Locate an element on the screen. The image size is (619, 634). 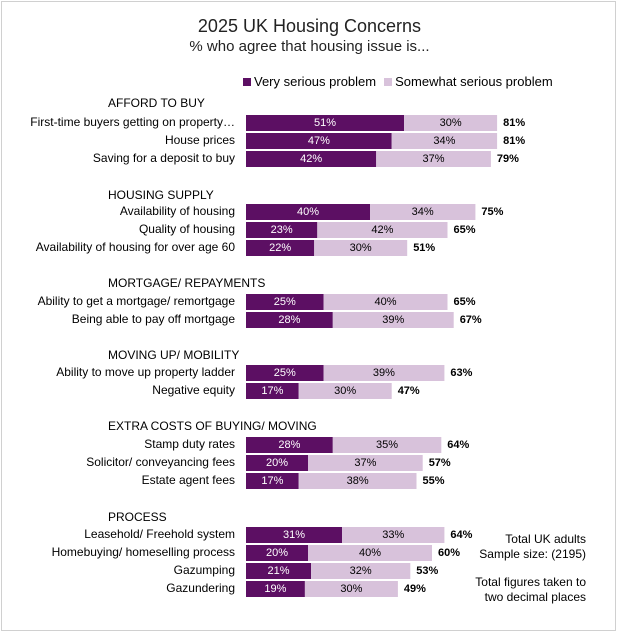
data-label-very: 20% is located at coordinates (277, 553).